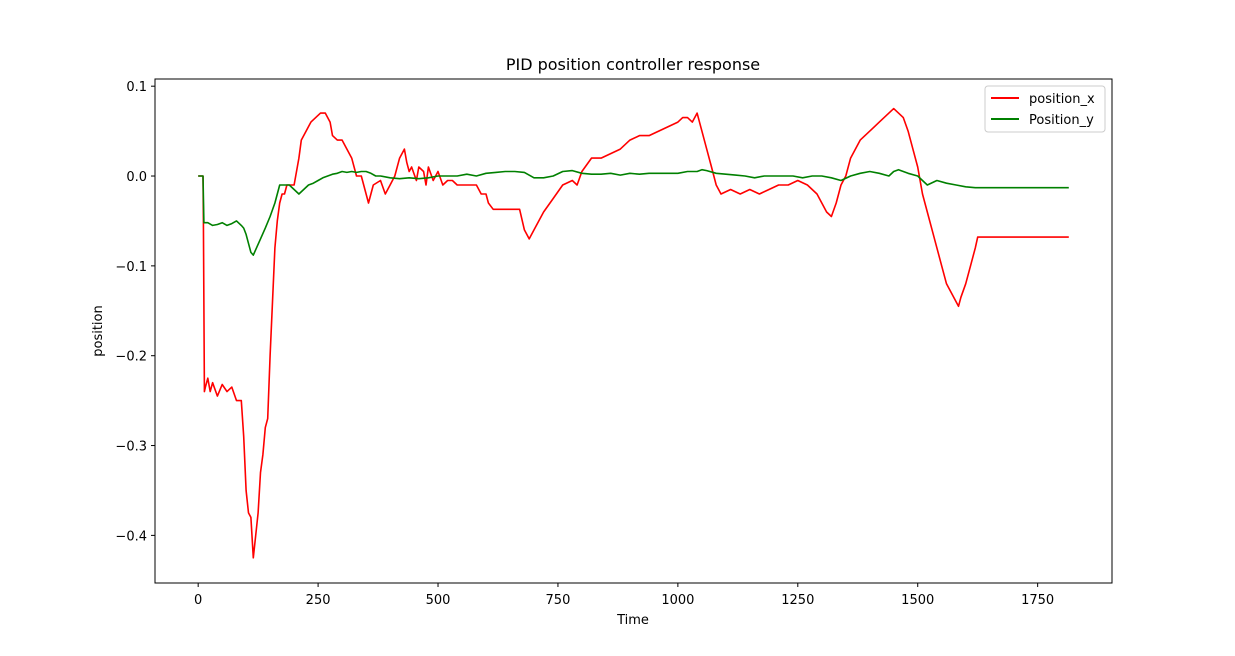 The width and height of the screenshot is (1235, 656). Describe the element at coordinates (1061, 120) in the screenshot. I see `legend-label: Position_y` at that location.